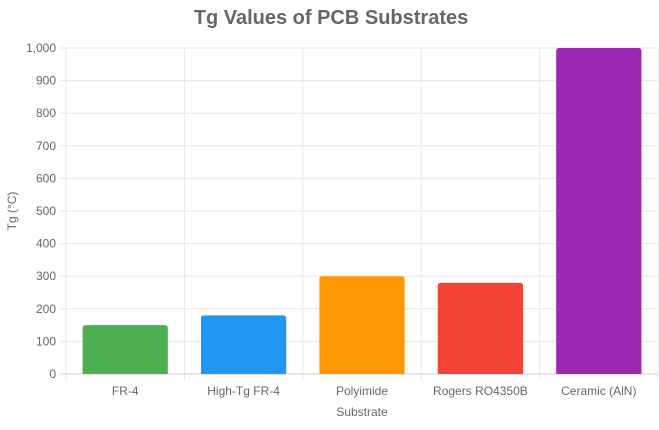 The height and width of the screenshot is (430, 659). What do you see at coordinates (125, 391) in the screenshot?
I see `x-tick-label: FR-4` at bounding box center [125, 391].